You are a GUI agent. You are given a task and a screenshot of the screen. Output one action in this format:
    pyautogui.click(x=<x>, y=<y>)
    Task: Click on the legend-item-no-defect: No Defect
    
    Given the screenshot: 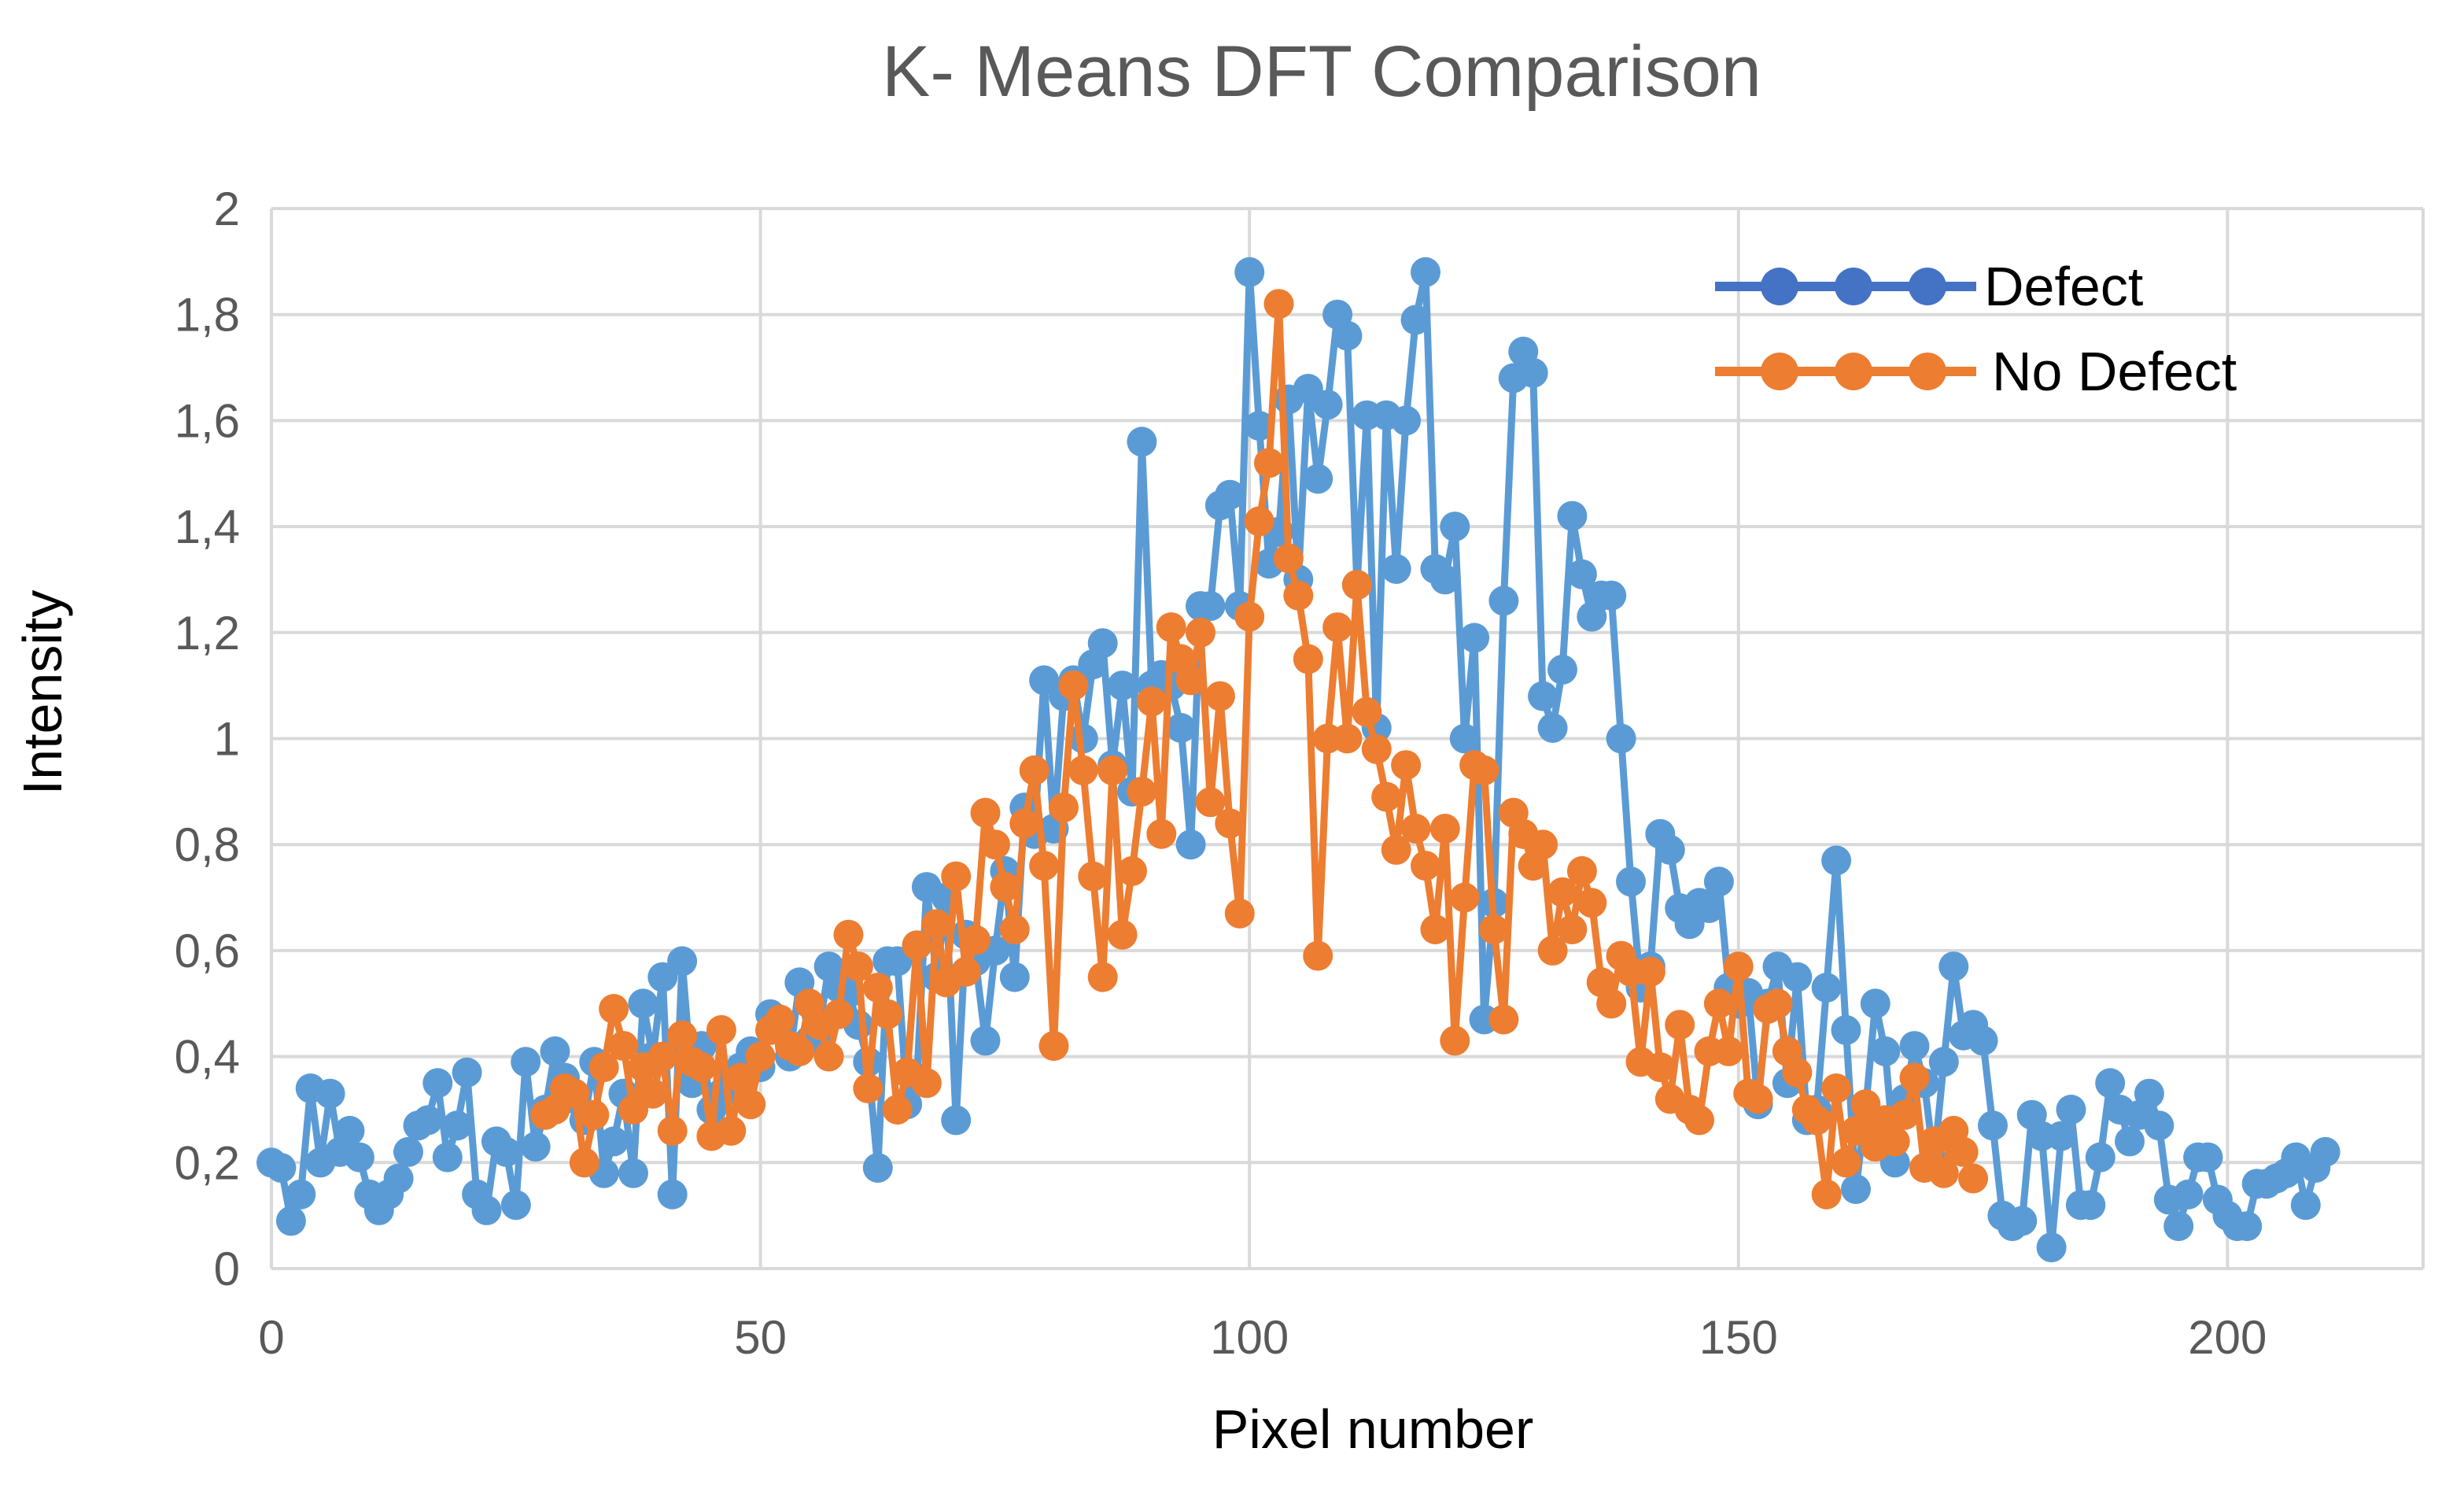 What is the action you would take?
    pyautogui.click(x=1976, y=371)
    